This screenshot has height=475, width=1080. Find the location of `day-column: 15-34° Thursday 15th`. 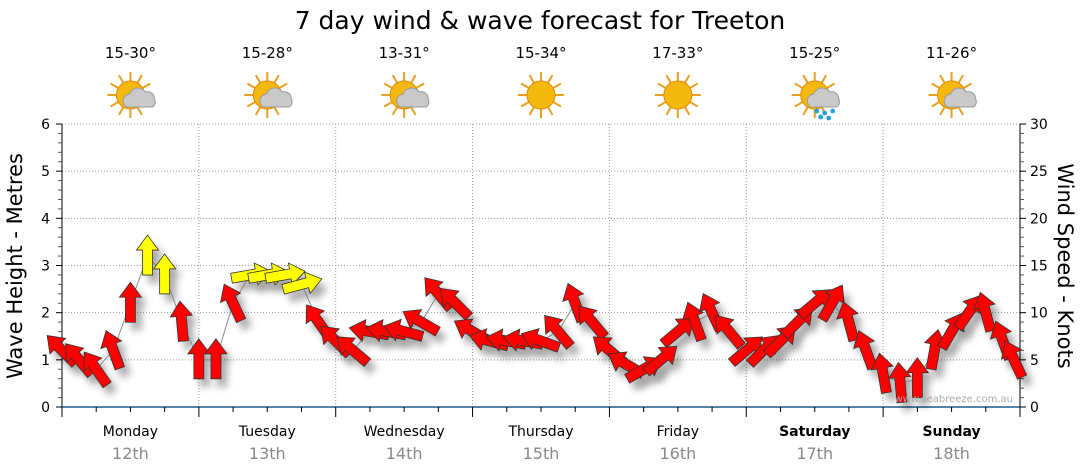

day-column: 15-34° Thursday 15th is located at coordinates (540, 253).